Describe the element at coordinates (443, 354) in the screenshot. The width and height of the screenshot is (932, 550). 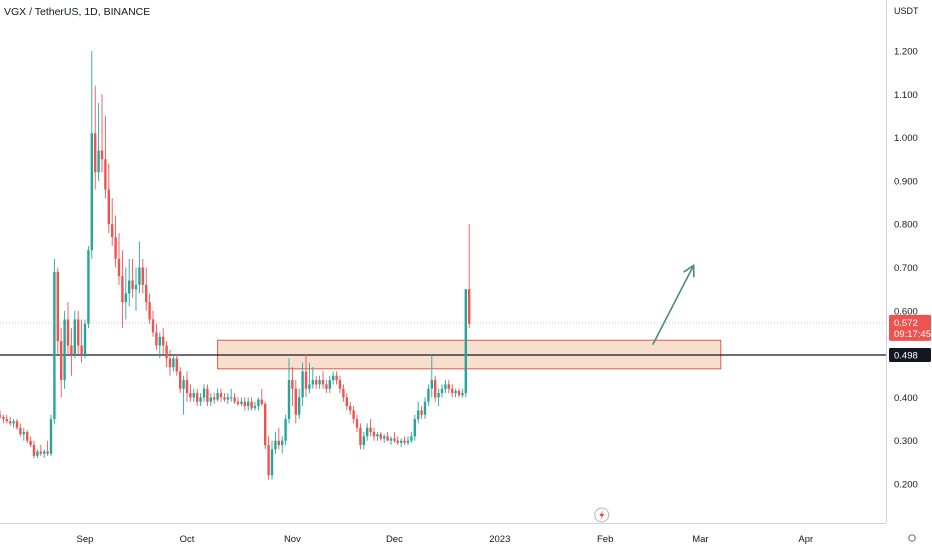
I see `demand-zone-layer` at that location.